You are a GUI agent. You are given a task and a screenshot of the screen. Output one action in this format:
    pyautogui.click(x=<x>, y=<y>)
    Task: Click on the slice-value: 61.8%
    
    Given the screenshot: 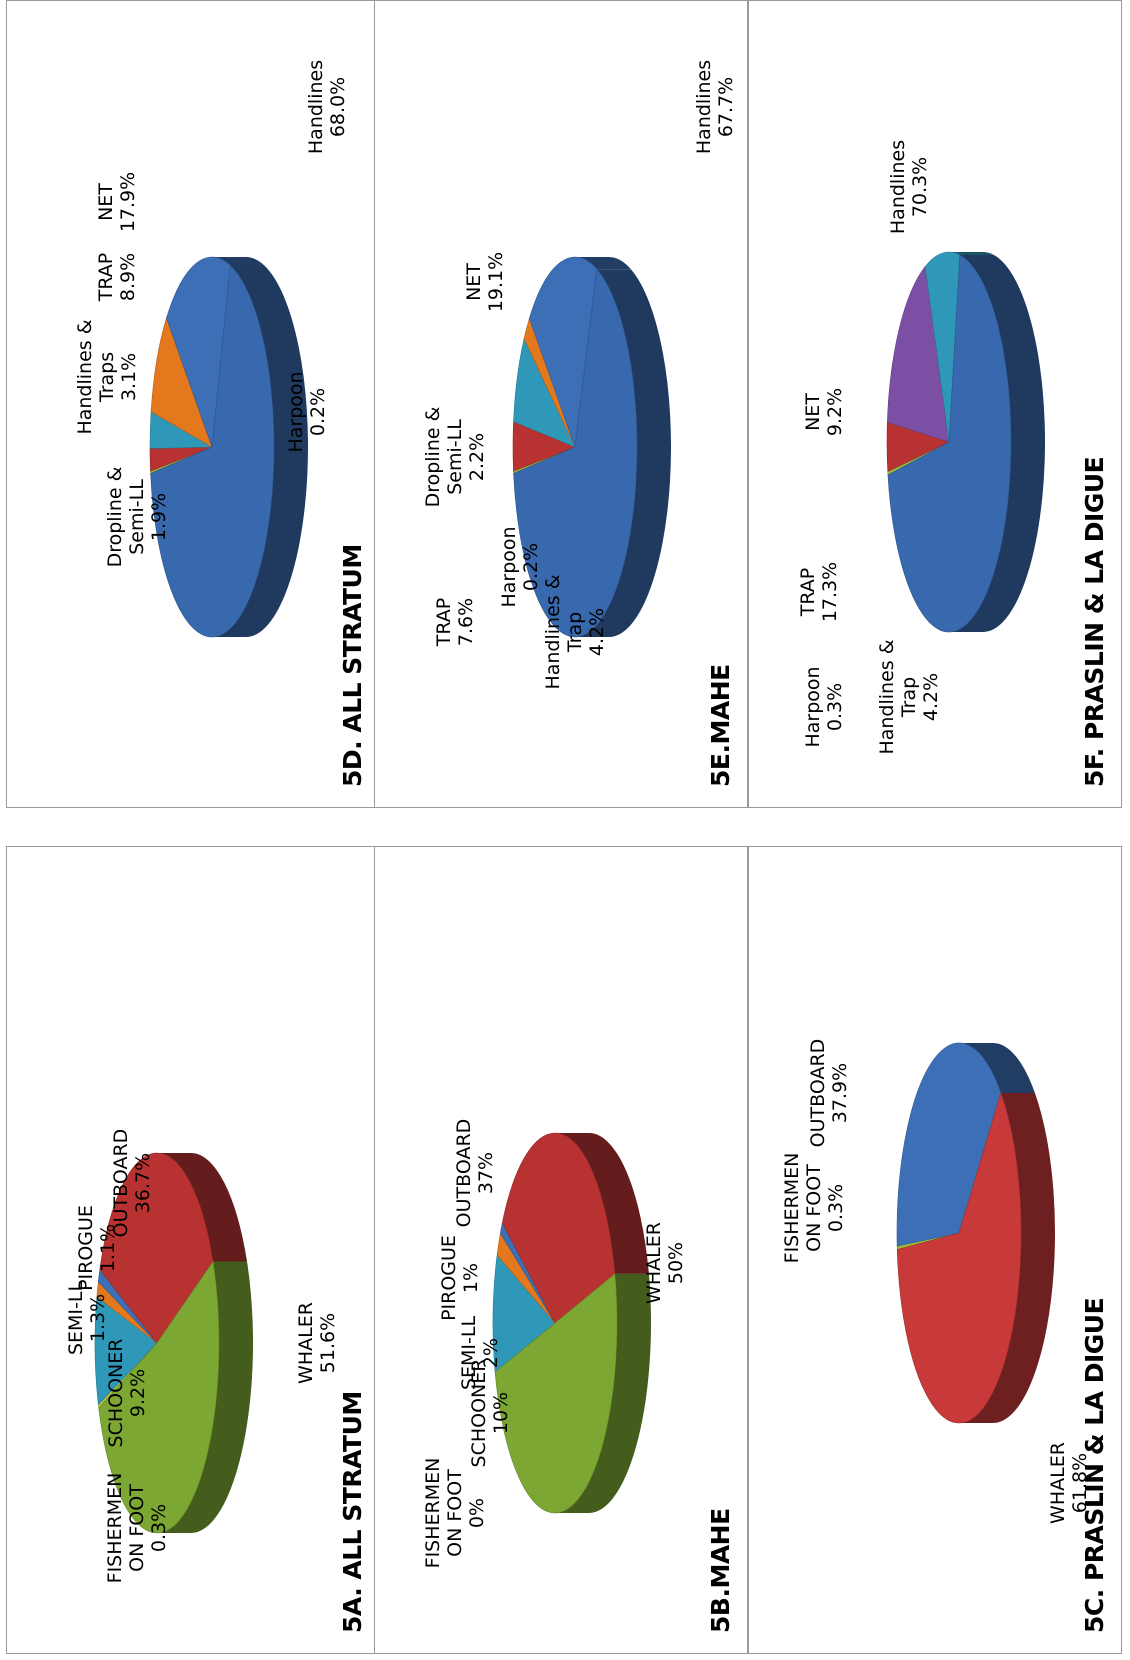 What is the action you would take?
    pyautogui.click(x=1080, y=1483)
    